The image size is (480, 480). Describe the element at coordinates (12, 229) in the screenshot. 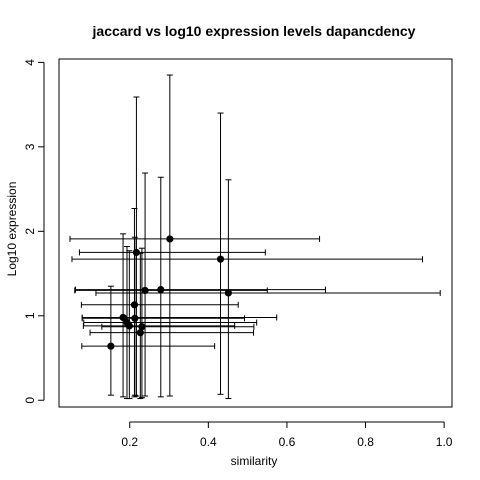

I see `y-axis-label: Log10 expression` at that location.